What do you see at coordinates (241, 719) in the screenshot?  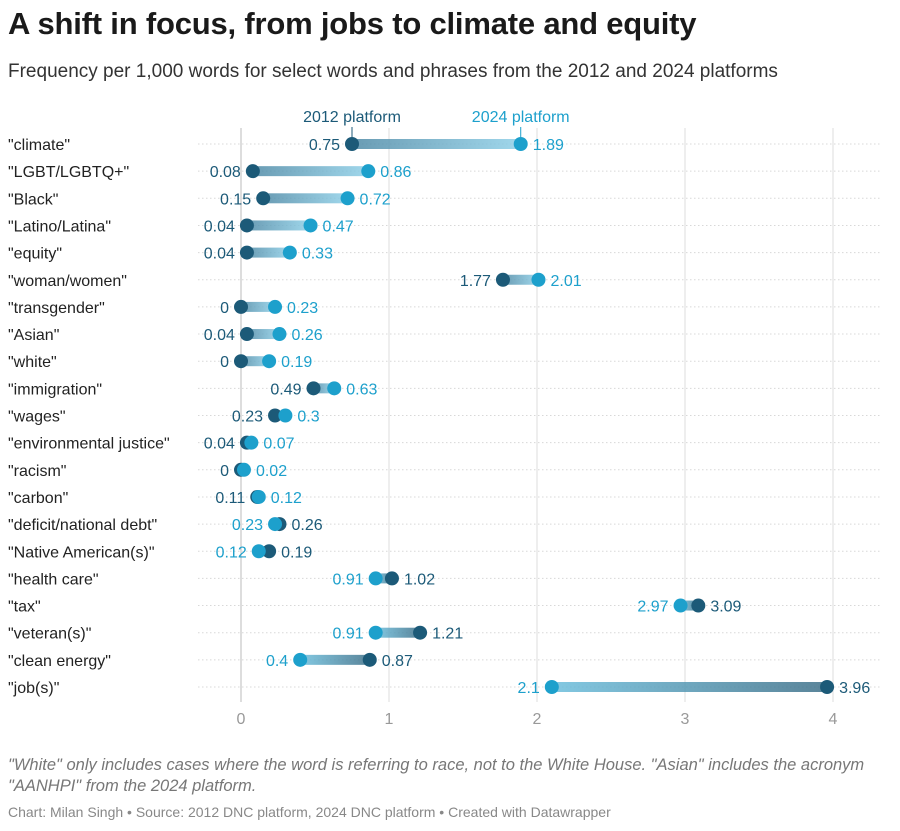 I see `tick-label: 0` at bounding box center [241, 719].